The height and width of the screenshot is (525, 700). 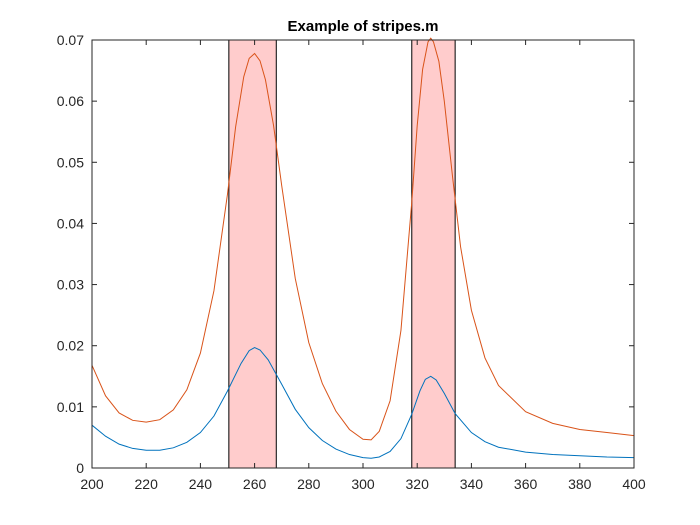 What do you see at coordinates (363, 484) in the screenshot?
I see `x-tick-label-5: 300` at bounding box center [363, 484].